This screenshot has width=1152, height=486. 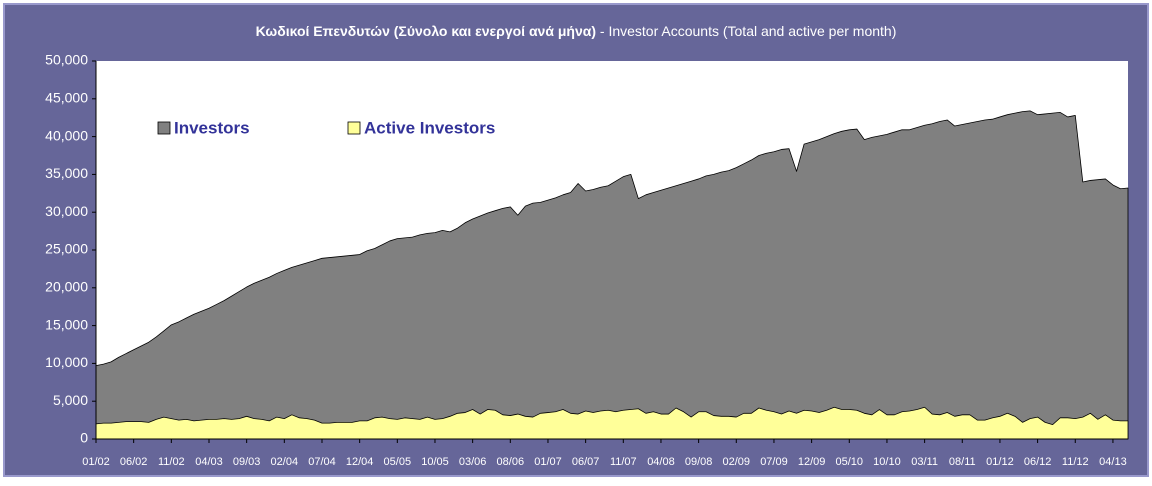 What do you see at coordinates (66, 287) in the screenshot?
I see `y-tick-label: 20,000` at bounding box center [66, 287].